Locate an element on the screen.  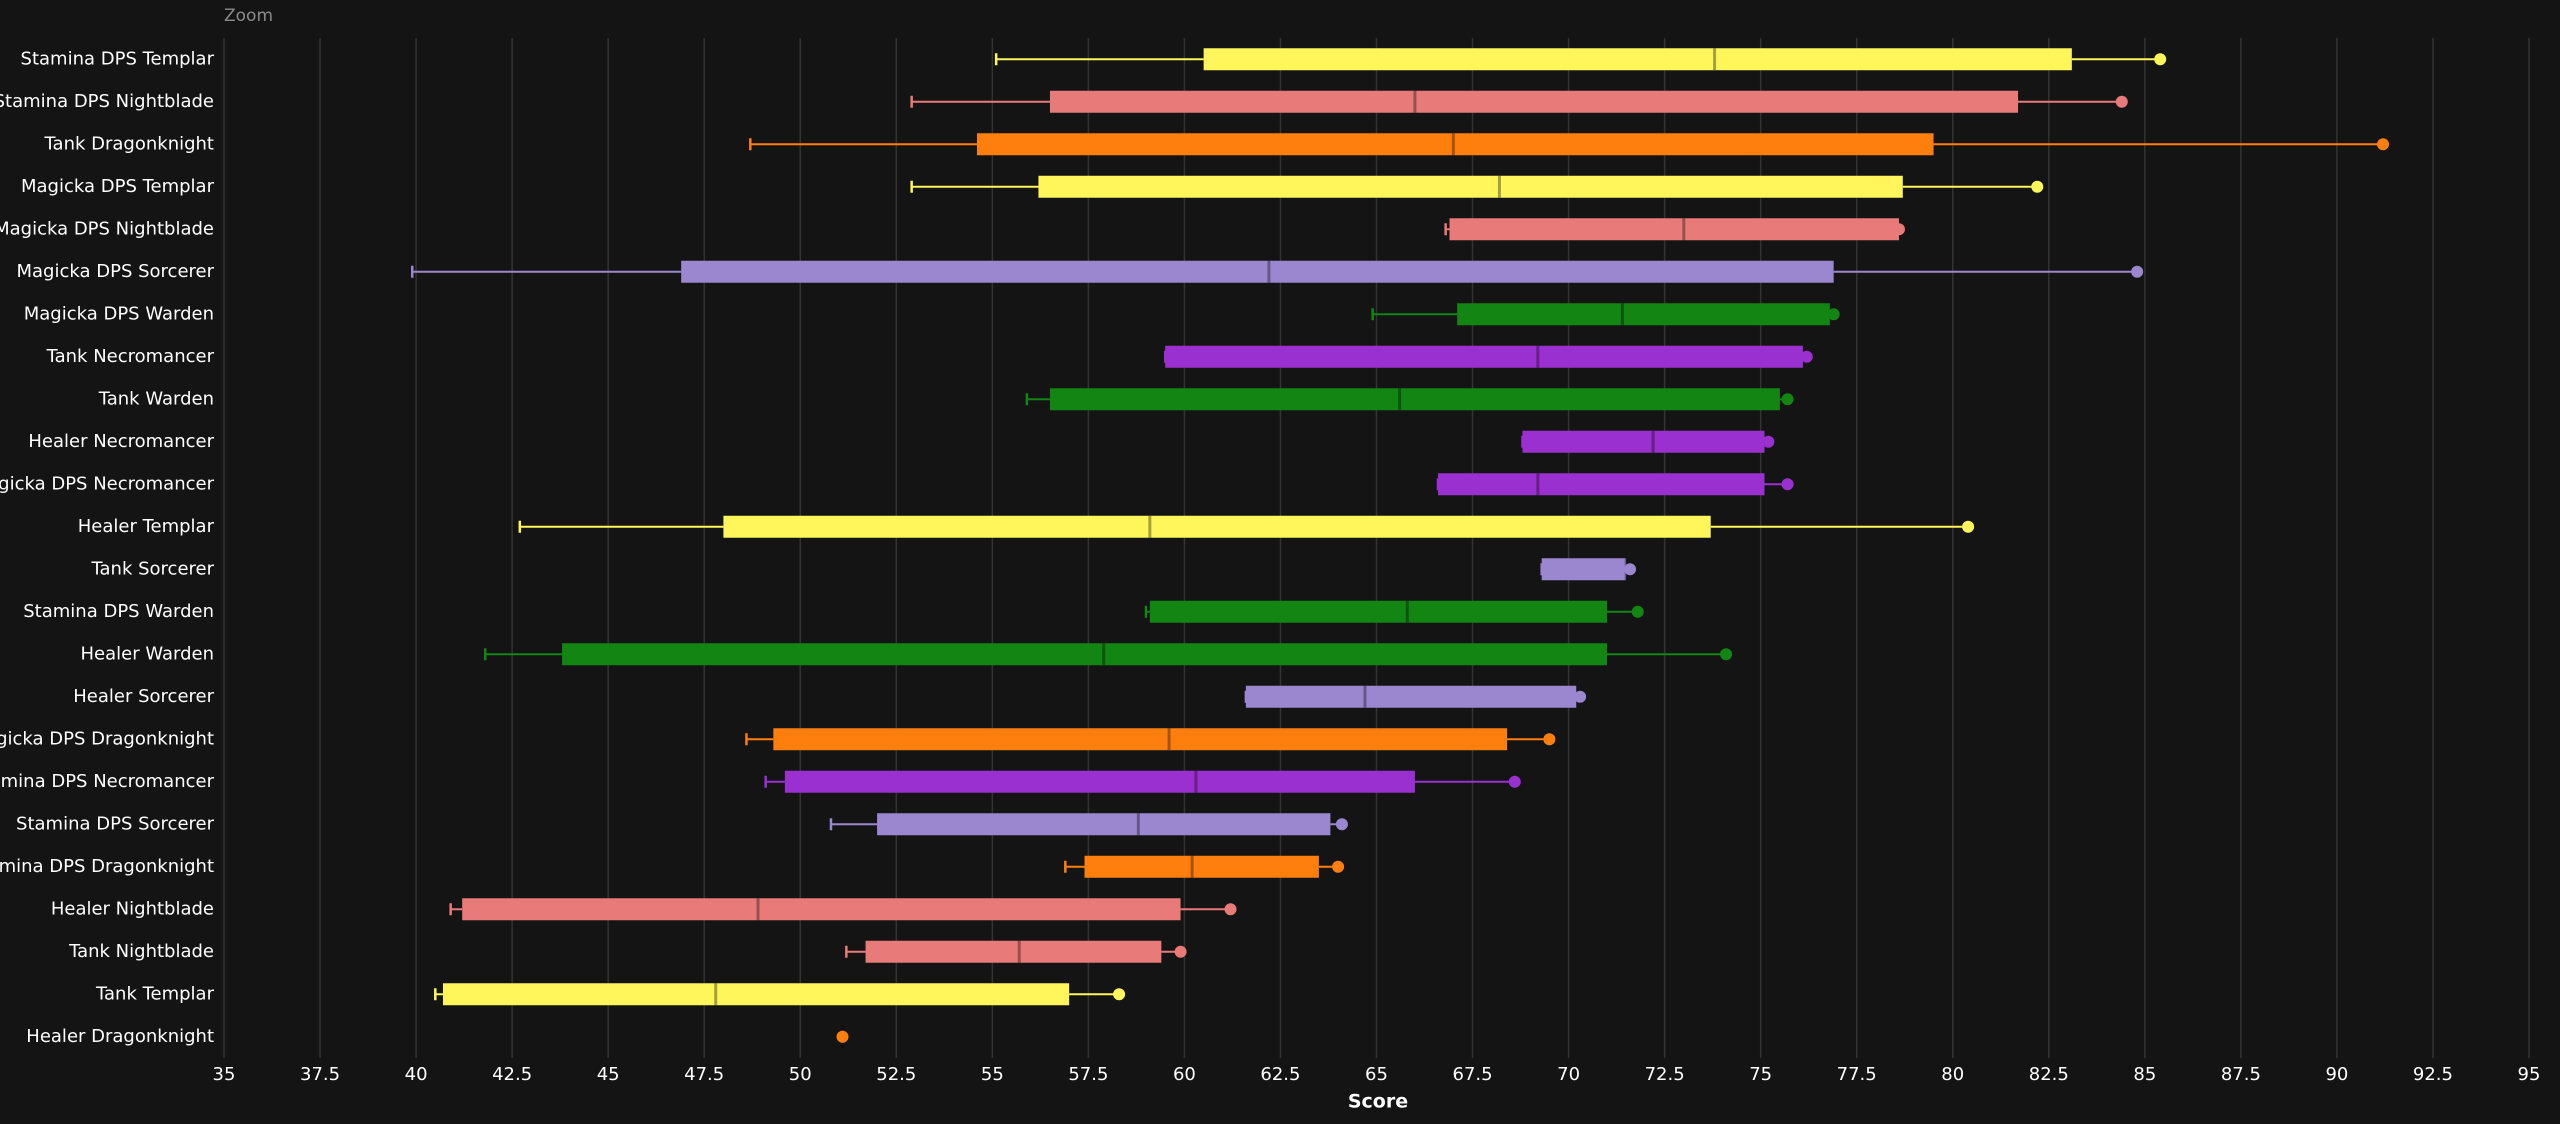
y-tick-label: Magicka DPS Warden is located at coordinates (119, 313).